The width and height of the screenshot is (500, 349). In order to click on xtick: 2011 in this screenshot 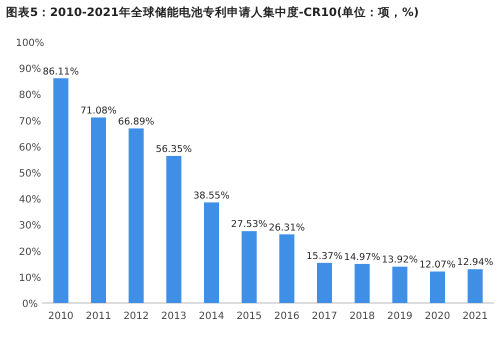, I will do `click(99, 316)`.